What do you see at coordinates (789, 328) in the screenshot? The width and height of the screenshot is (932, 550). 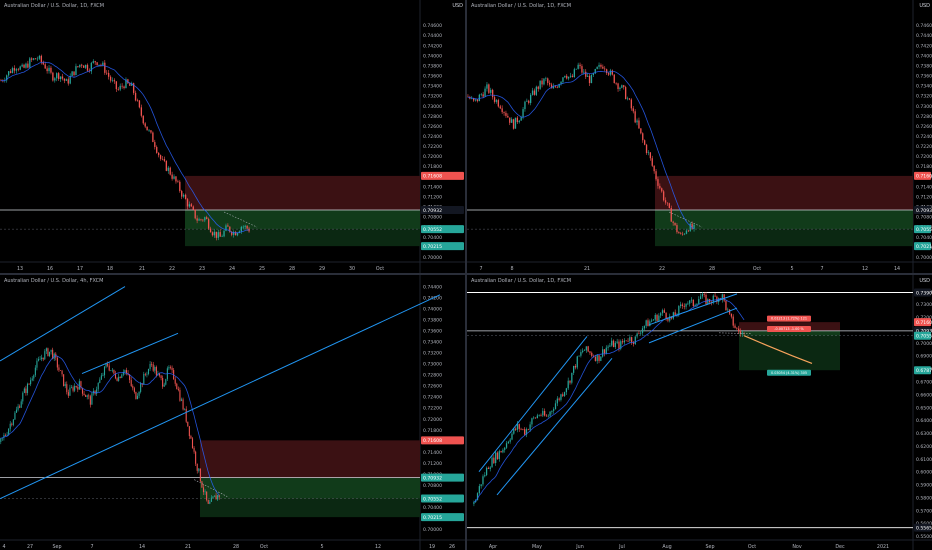 I see `entry-label-bg` at bounding box center [789, 328].